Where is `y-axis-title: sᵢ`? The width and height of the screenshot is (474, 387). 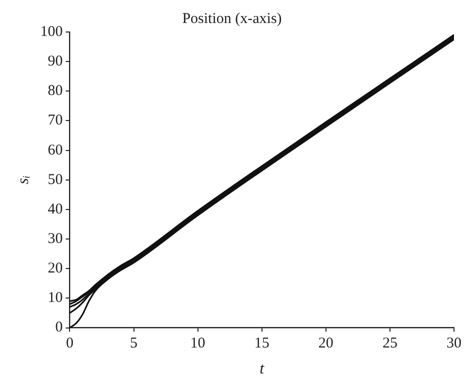 y-axis-title: sᵢ is located at coordinates (23, 180).